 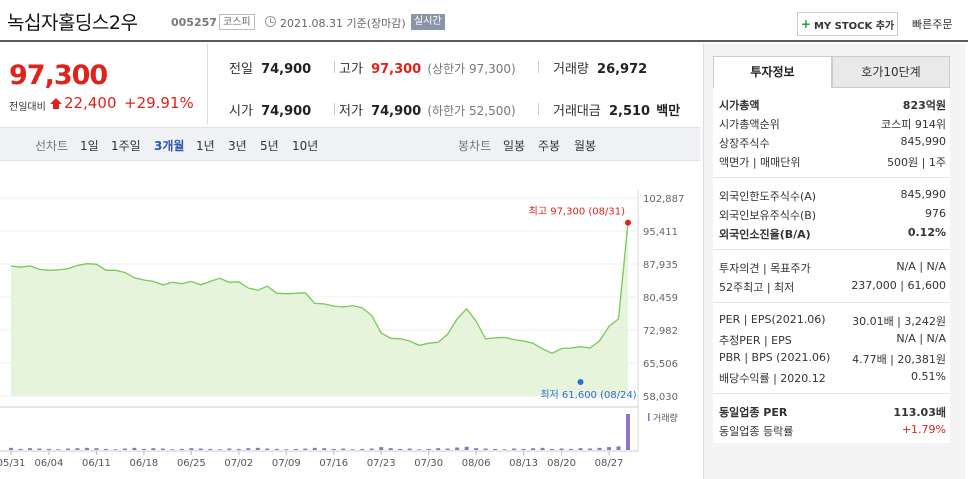 What do you see at coordinates (622, 69) in the screenshot?
I see `quote-volume-value: 26,972` at bounding box center [622, 69].